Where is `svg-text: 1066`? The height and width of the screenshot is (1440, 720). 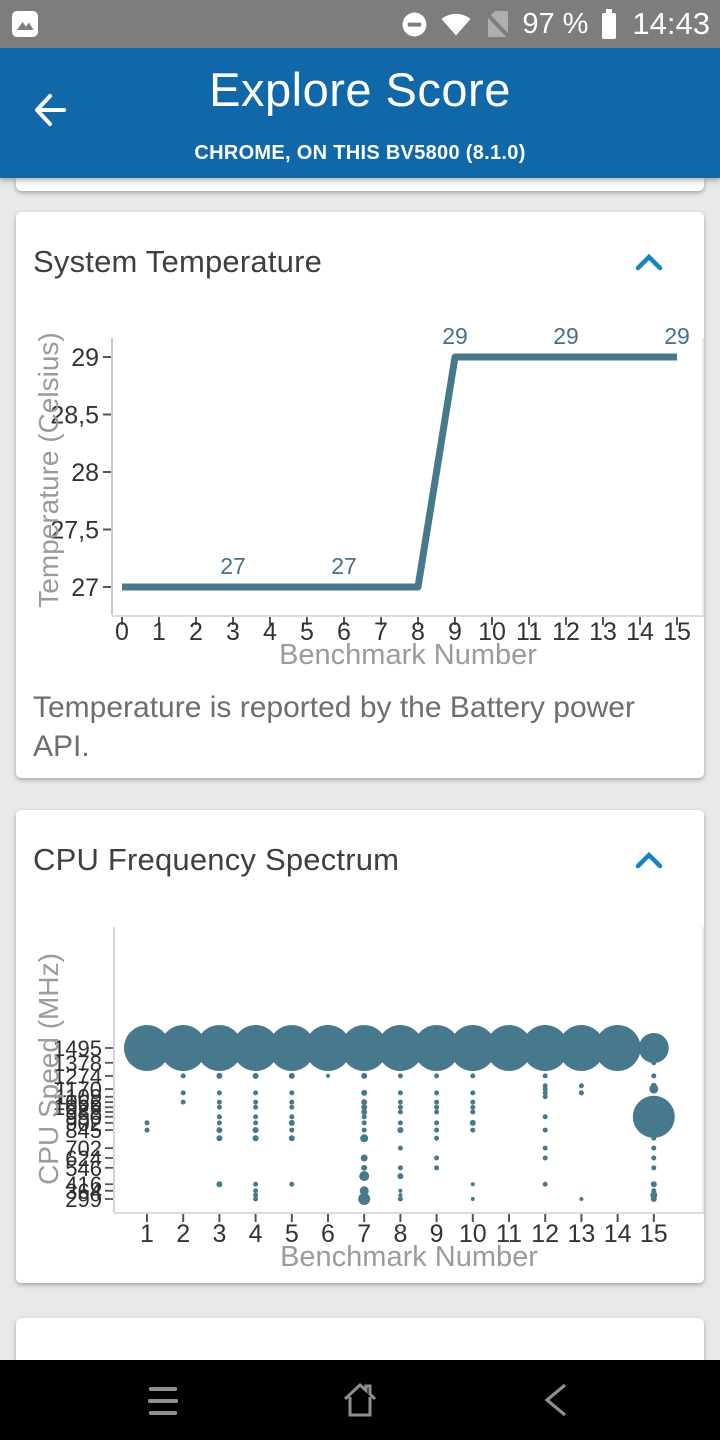 svg-text: 1066 is located at coordinates (77, 1102).